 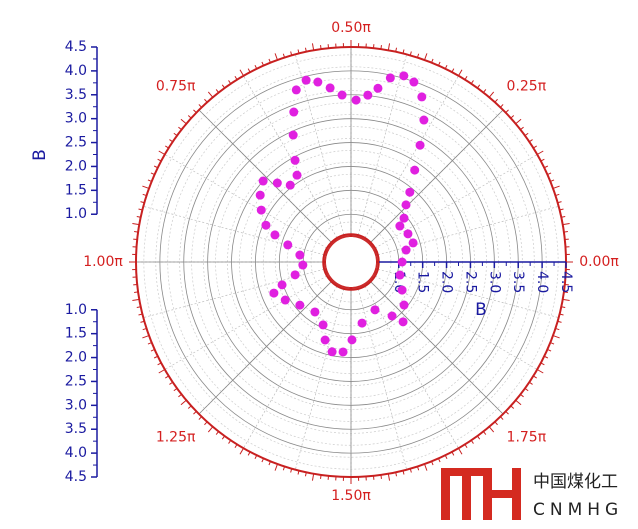 I want to click on left-axis-title: B, so click(x=40, y=155).